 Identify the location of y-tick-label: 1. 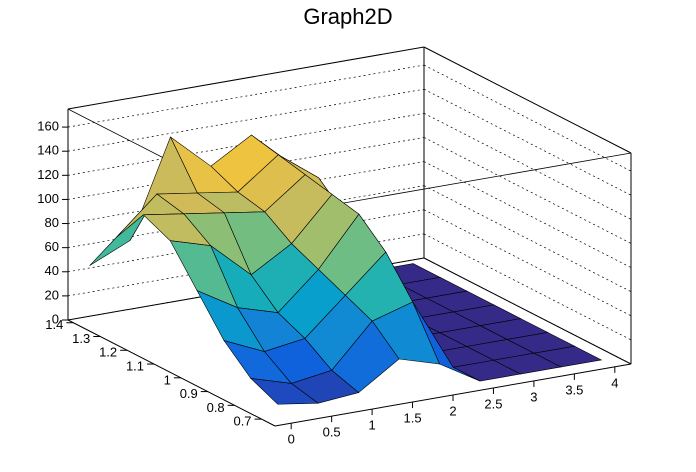
(167, 379).